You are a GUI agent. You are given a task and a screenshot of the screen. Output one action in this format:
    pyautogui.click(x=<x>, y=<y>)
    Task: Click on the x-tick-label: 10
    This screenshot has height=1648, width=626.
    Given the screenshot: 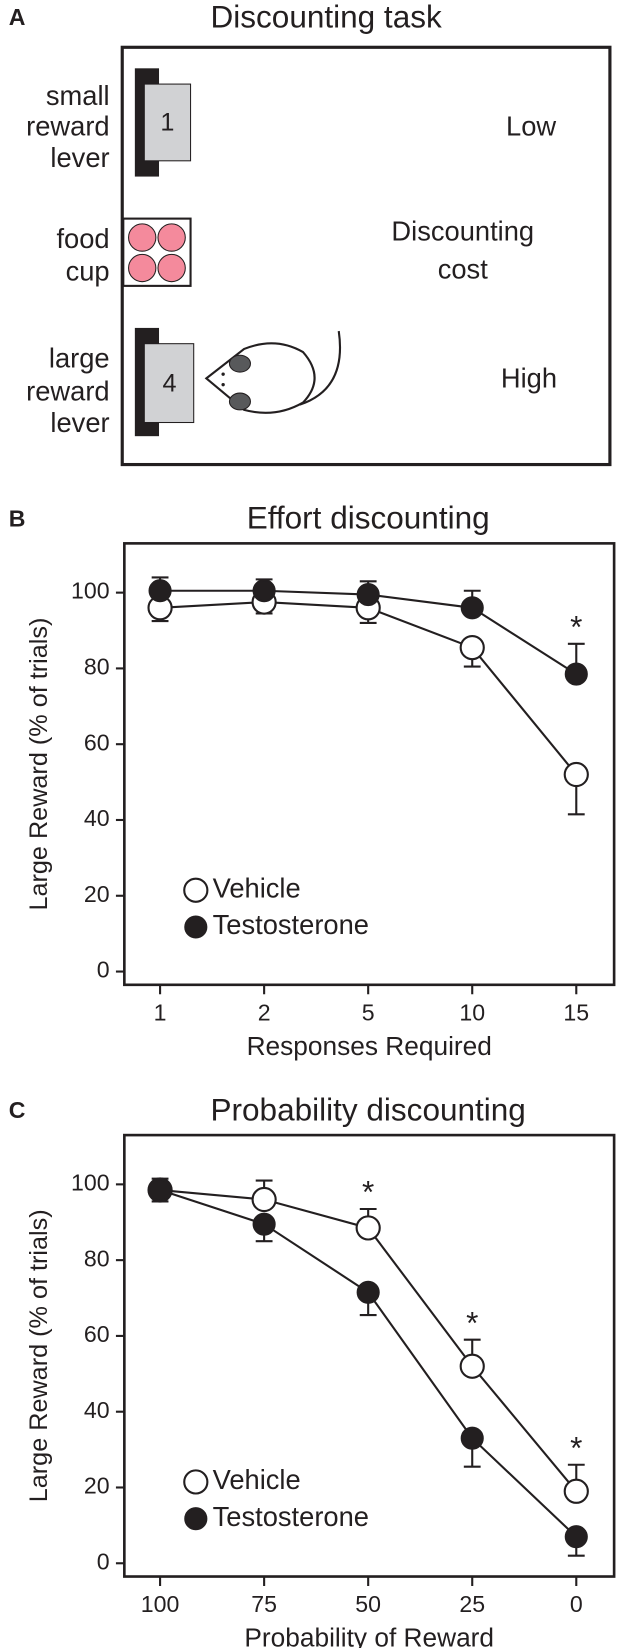 What is the action you would take?
    pyautogui.click(x=472, y=1012)
    